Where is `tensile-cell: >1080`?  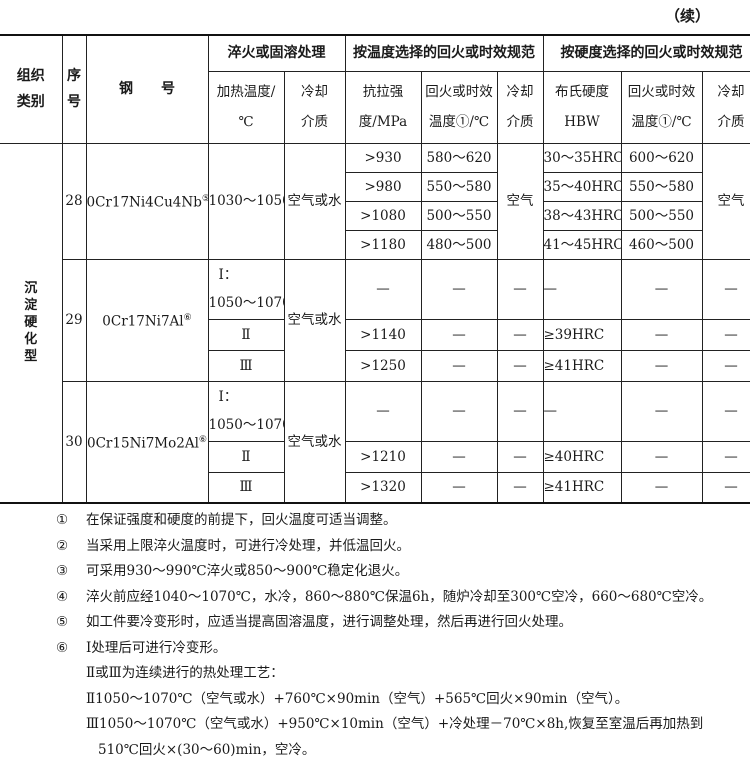
tensile-cell: >1080 is located at coordinates (383, 215).